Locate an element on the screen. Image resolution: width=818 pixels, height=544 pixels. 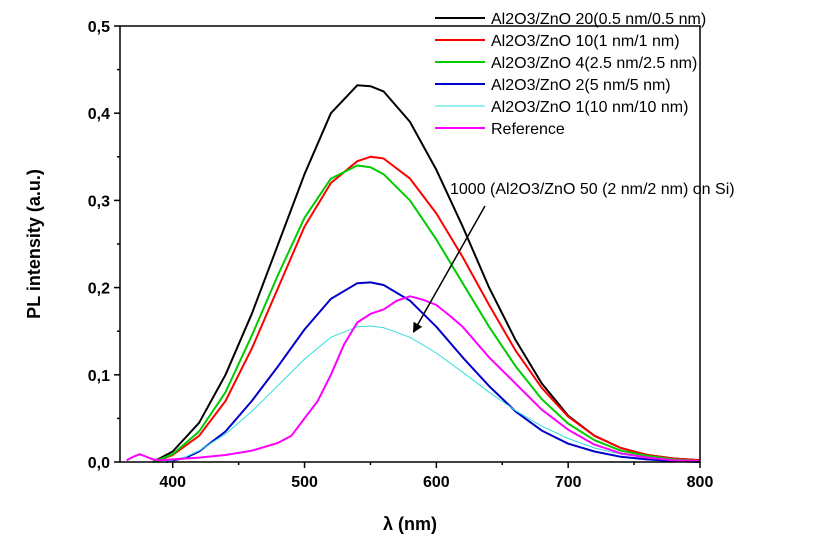
annotation-arrow is located at coordinates (449, 269).